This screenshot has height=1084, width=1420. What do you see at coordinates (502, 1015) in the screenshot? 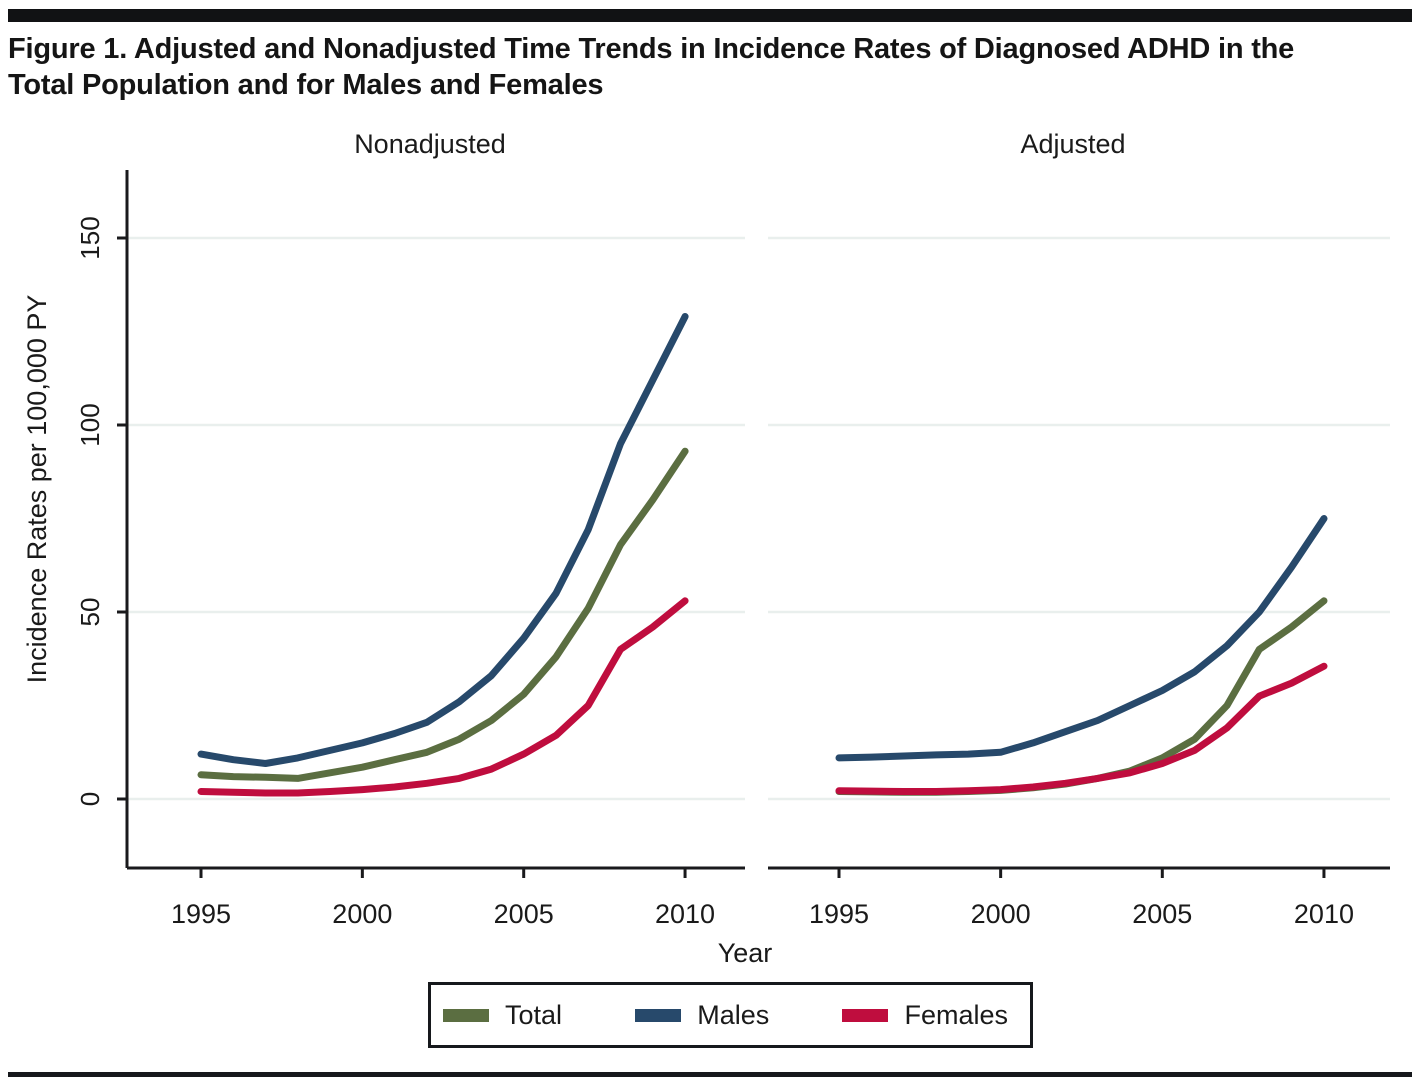
I see `legend-entry-total: Total` at bounding box center [502, 1015].